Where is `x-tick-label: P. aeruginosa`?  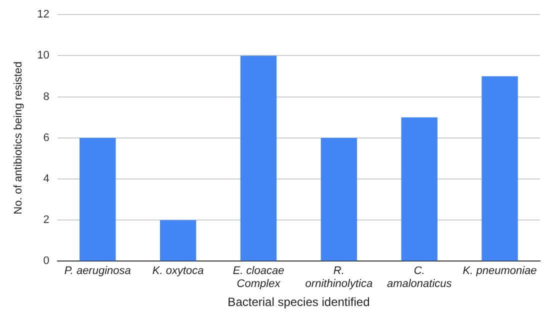
x-tick-label: P. aeruginosa is located at coordinates (97, 270).